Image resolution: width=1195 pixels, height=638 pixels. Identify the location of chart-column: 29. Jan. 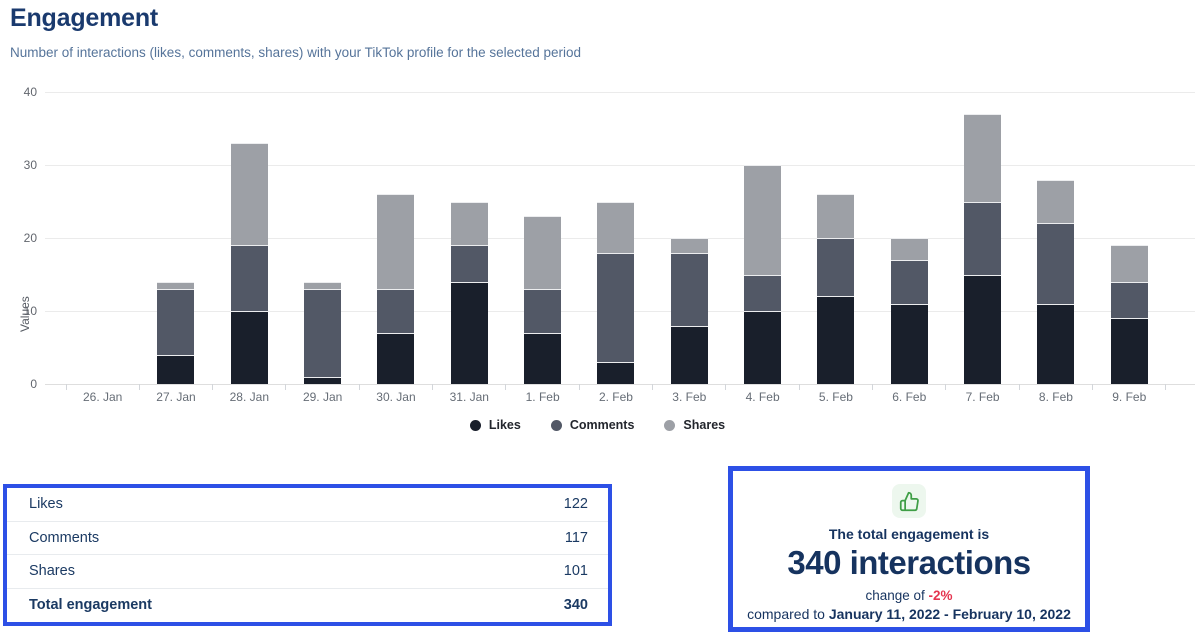
(323, 248).